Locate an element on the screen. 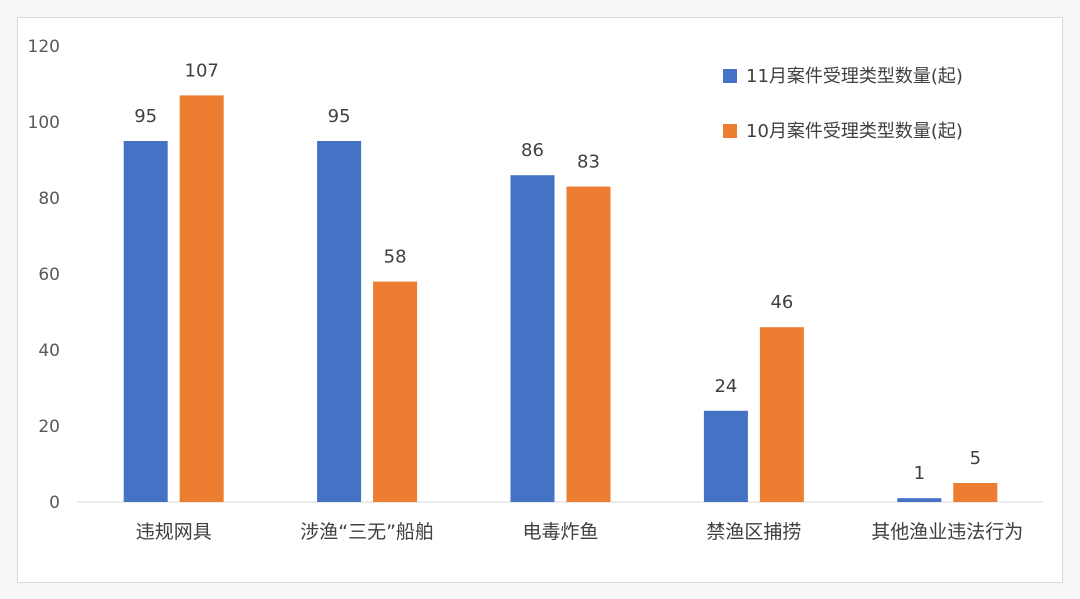  y-tick-label: 100 is located at coordinates (44, 123).